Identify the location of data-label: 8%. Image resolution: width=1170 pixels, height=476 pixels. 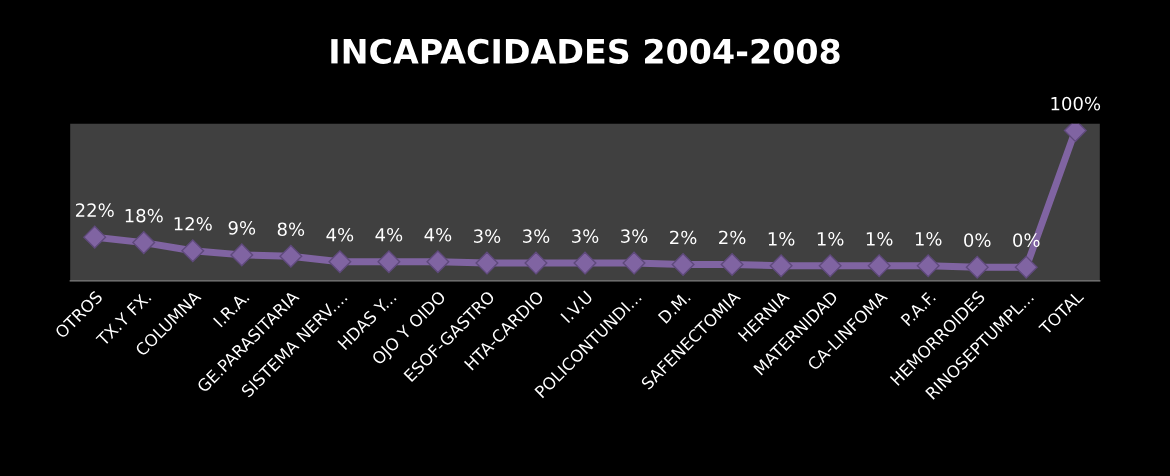
(291, 229).